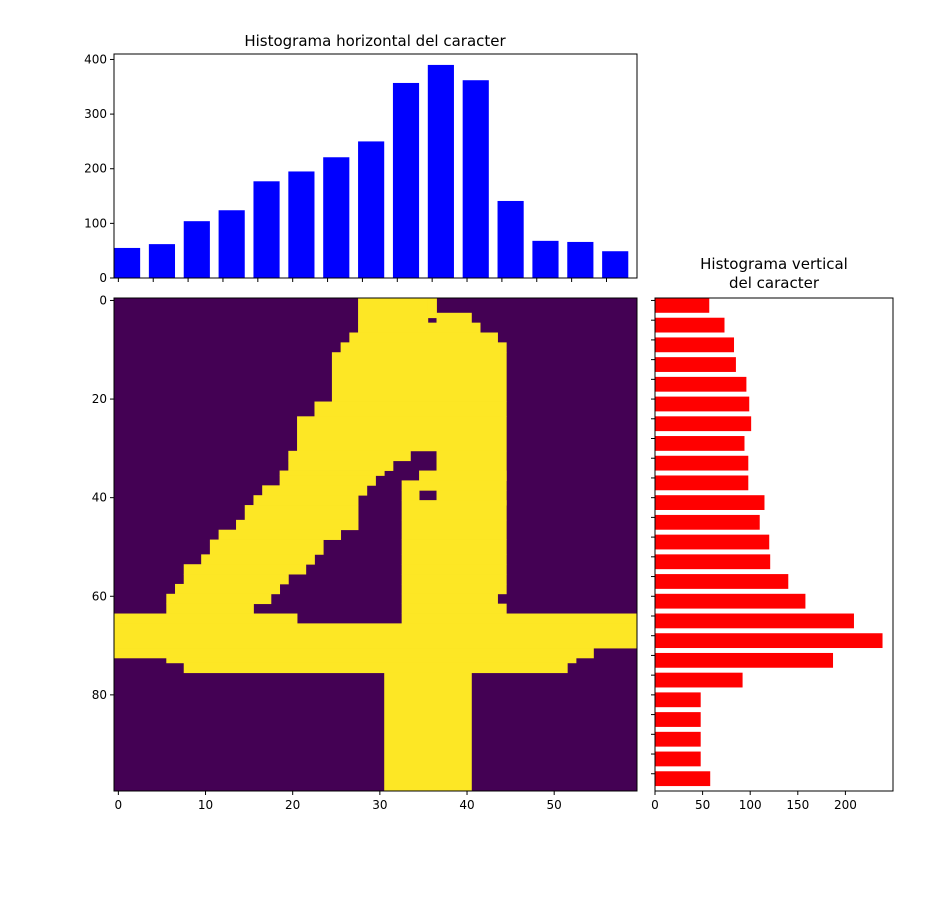  What do you see at coordinates (702, 805) in the screenshot?
I see `vertical-x-tick-label: 50` at bounding box center [702, 805].